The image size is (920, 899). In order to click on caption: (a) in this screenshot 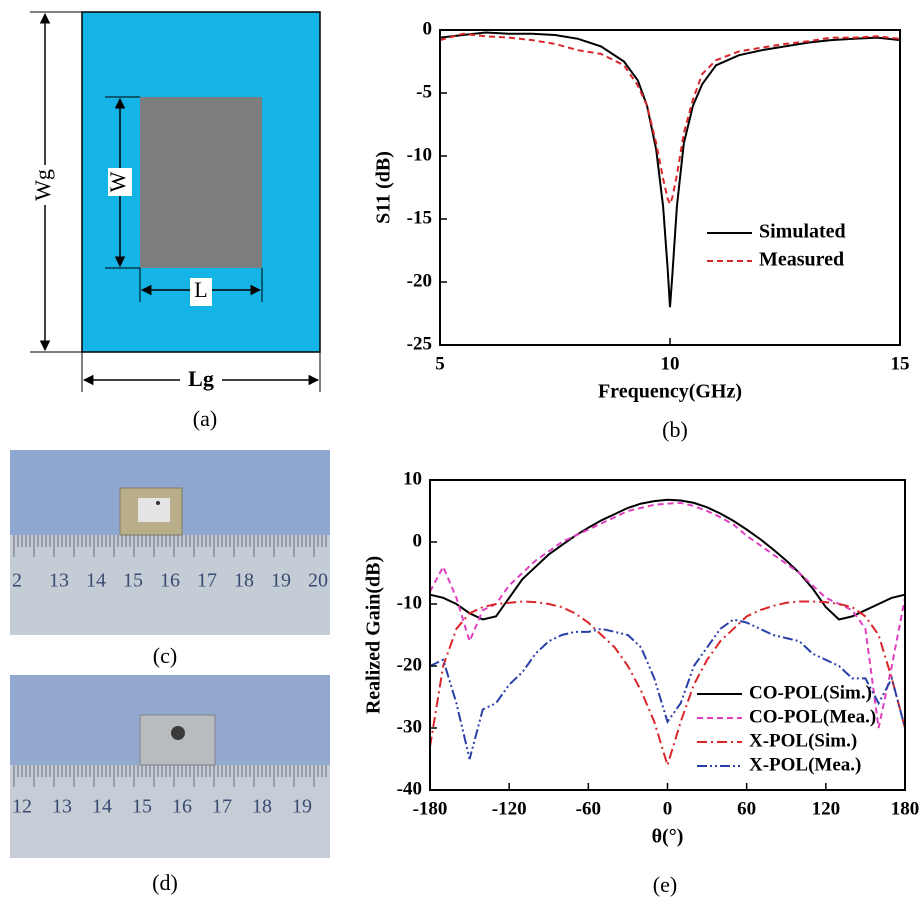, I will do `click(205, 418)`.